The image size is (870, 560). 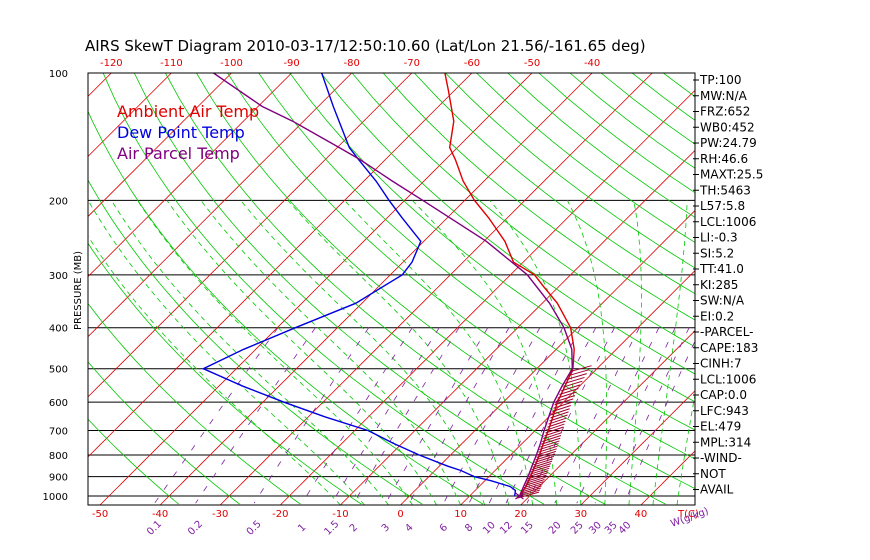 What do you see at coordinates (731, 175) in the screenshot?
I see `stat-item: MAXT:25.5` at bounding box center [731, 175].